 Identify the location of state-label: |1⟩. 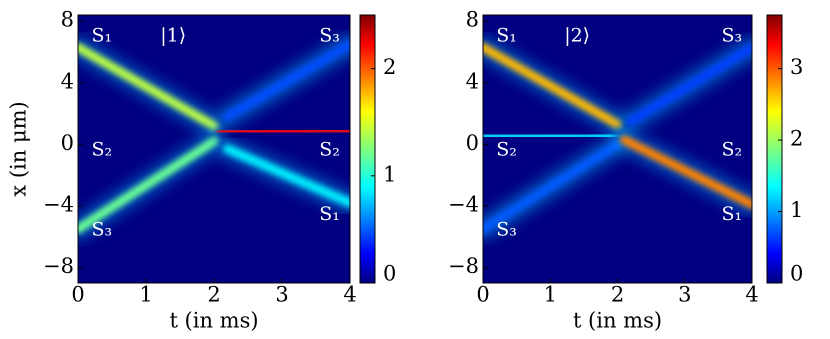
(173, 36).